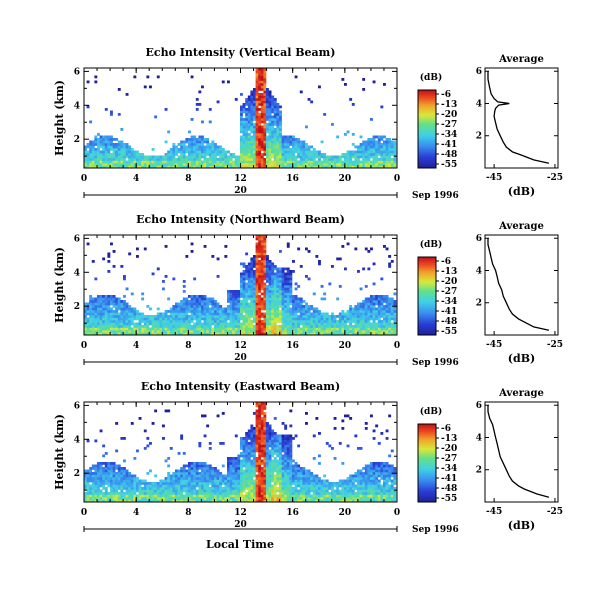 This screenshot has width=615, height=598. What do you see at coordinates (427, 147) in the screenshot?
I see `colorbar-band` at bounding box center [427, 147].